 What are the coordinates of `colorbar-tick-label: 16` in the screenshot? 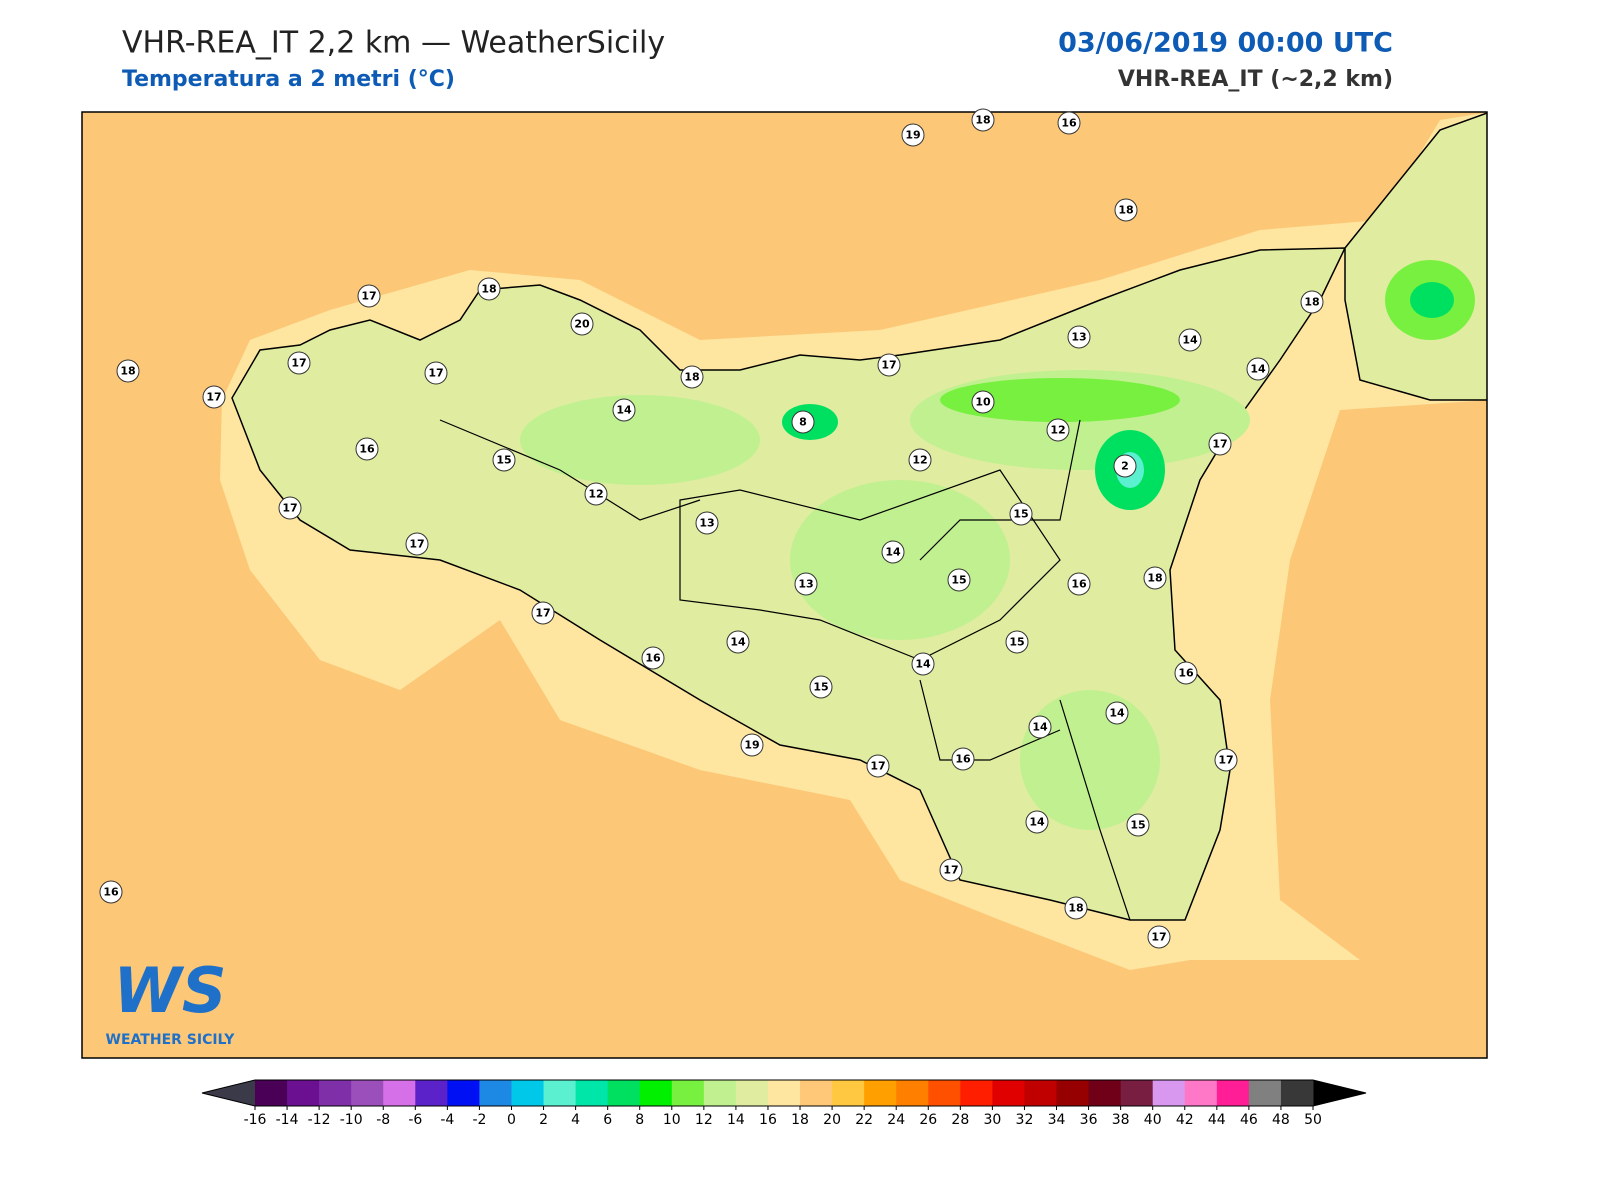 It's located at (768, 1120).